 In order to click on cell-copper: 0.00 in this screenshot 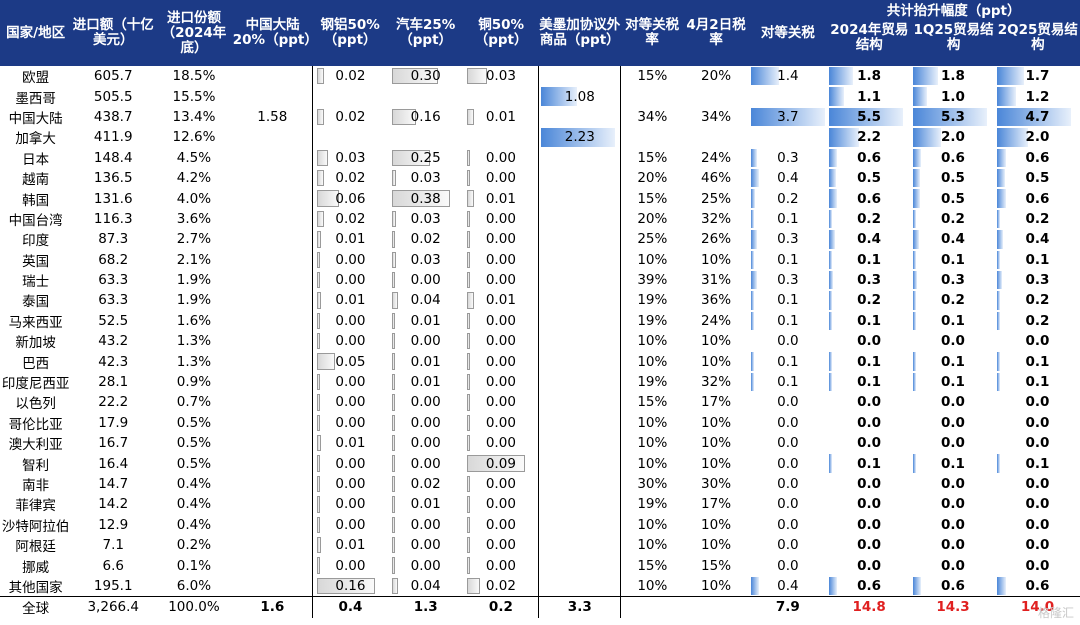, I will do `click(501, 545)`.